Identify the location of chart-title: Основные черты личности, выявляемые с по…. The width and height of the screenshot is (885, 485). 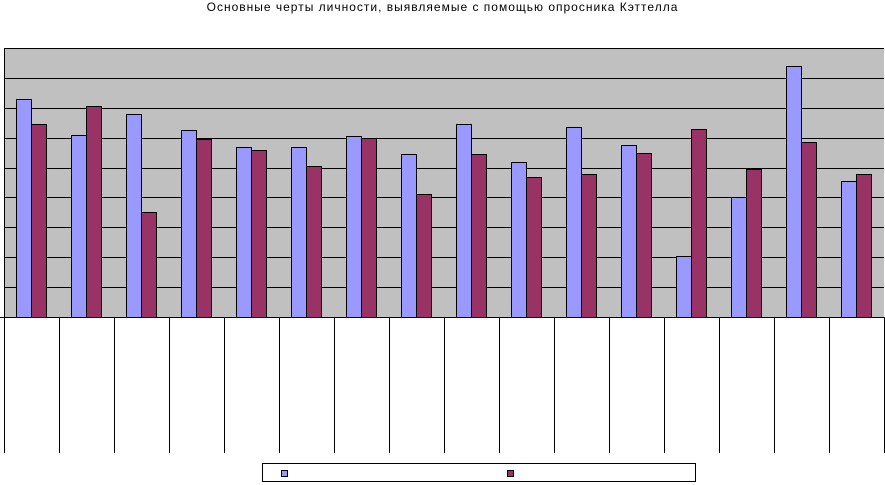
(442, 7).